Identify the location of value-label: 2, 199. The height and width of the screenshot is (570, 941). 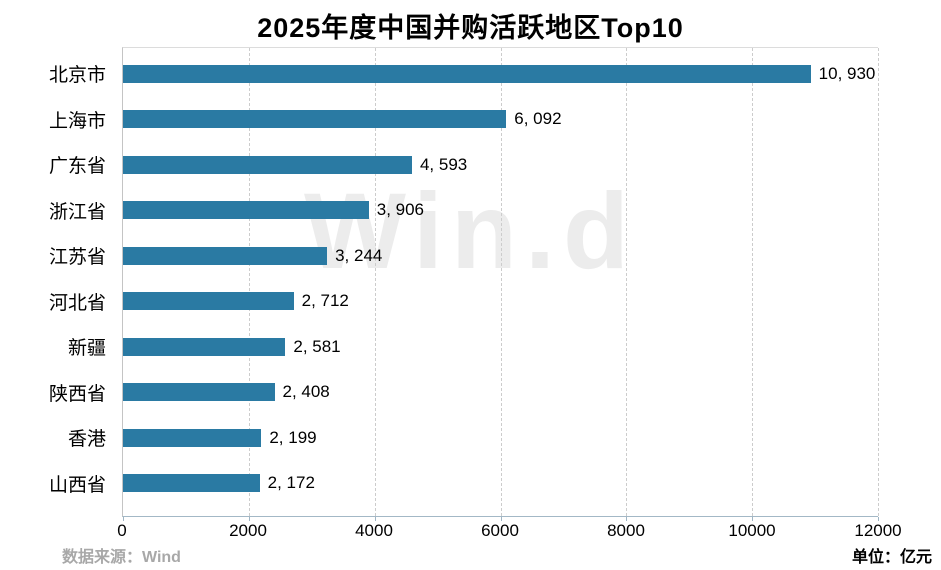
(293, 437).